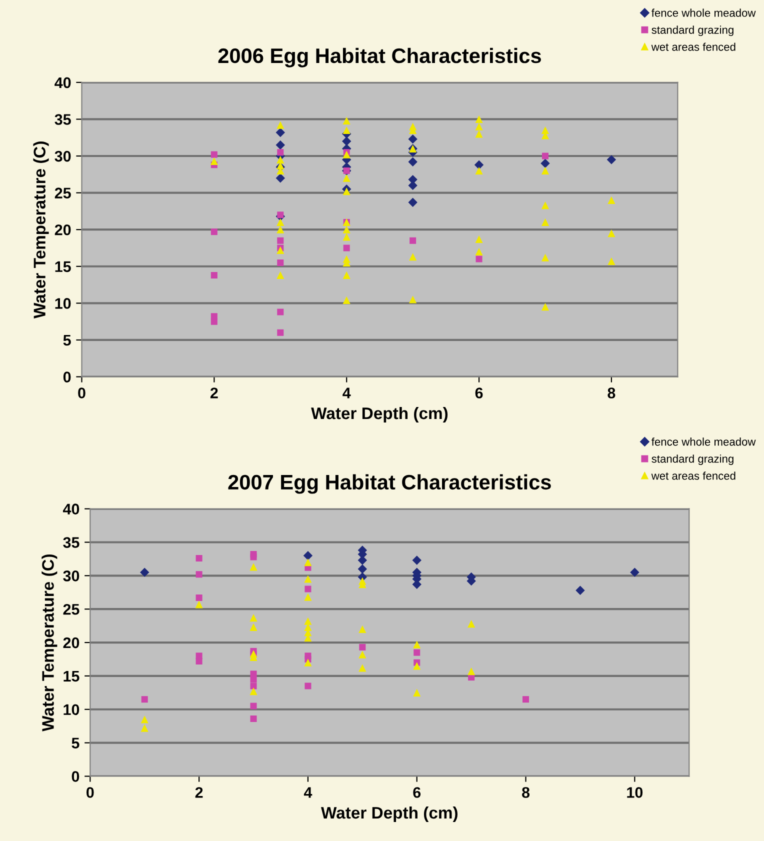 The image size is (764, 841). I want to click on x-tick-label: 6, so click(417, 792).